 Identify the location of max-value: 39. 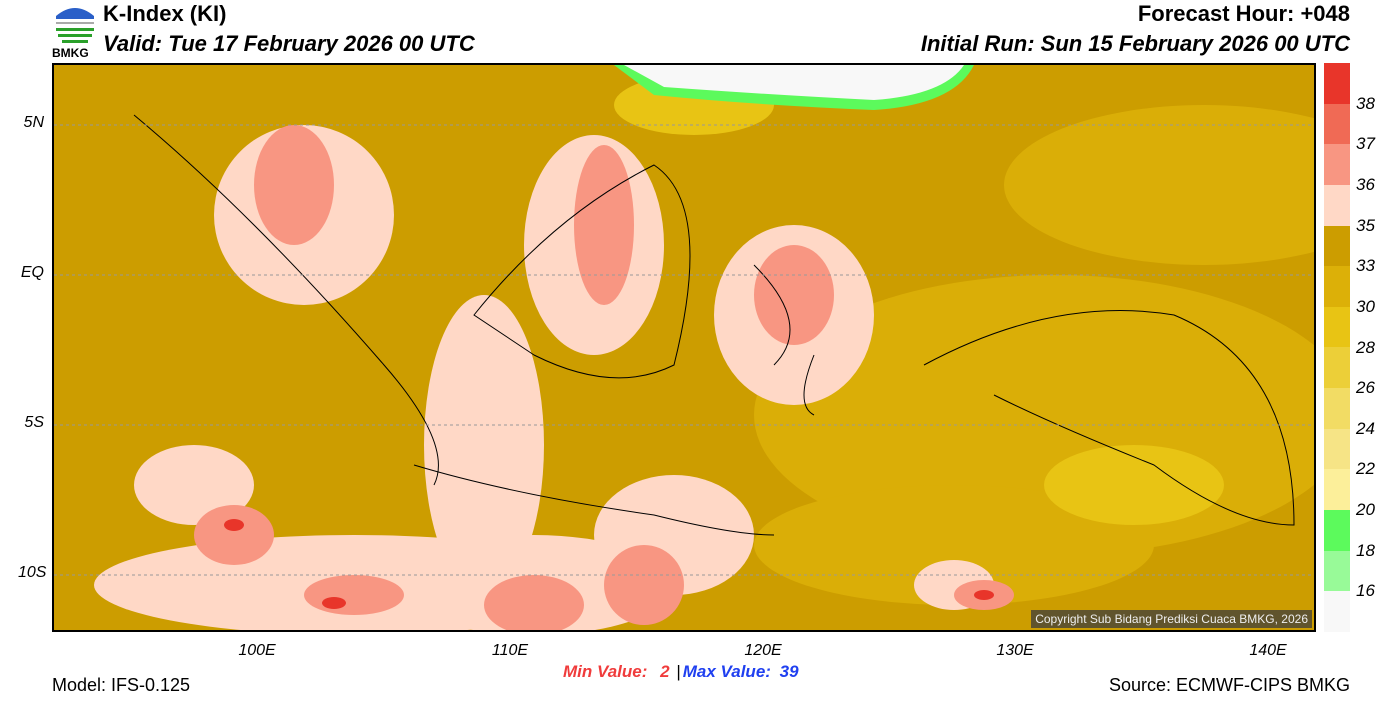
(789, 671).